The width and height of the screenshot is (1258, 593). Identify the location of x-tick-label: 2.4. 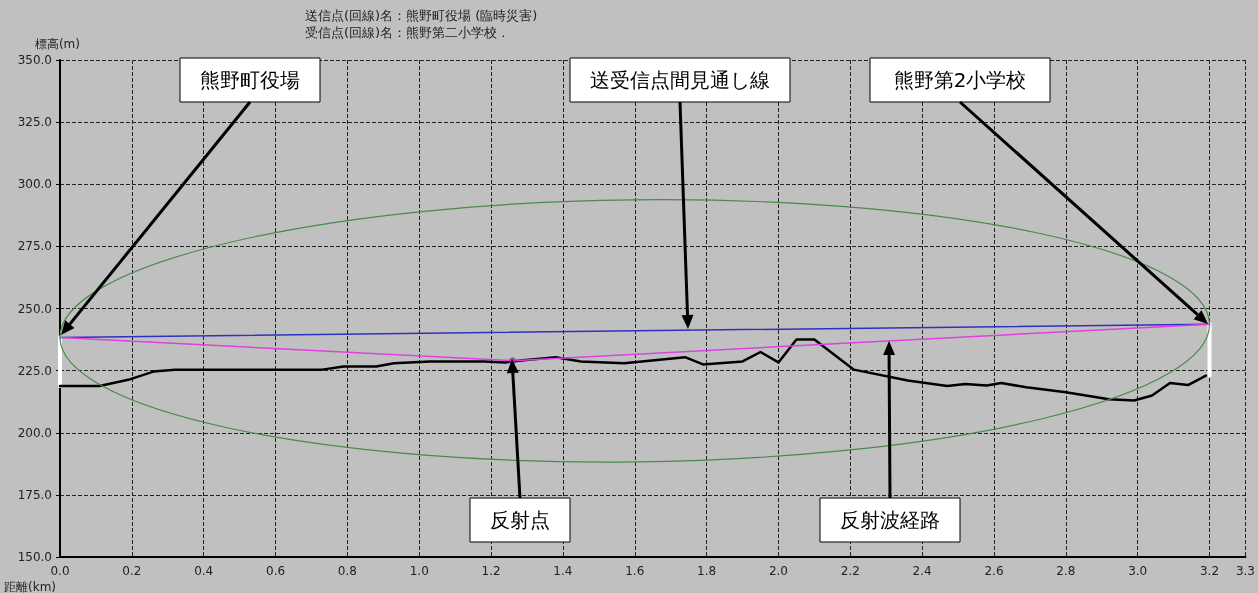
(922, 571).